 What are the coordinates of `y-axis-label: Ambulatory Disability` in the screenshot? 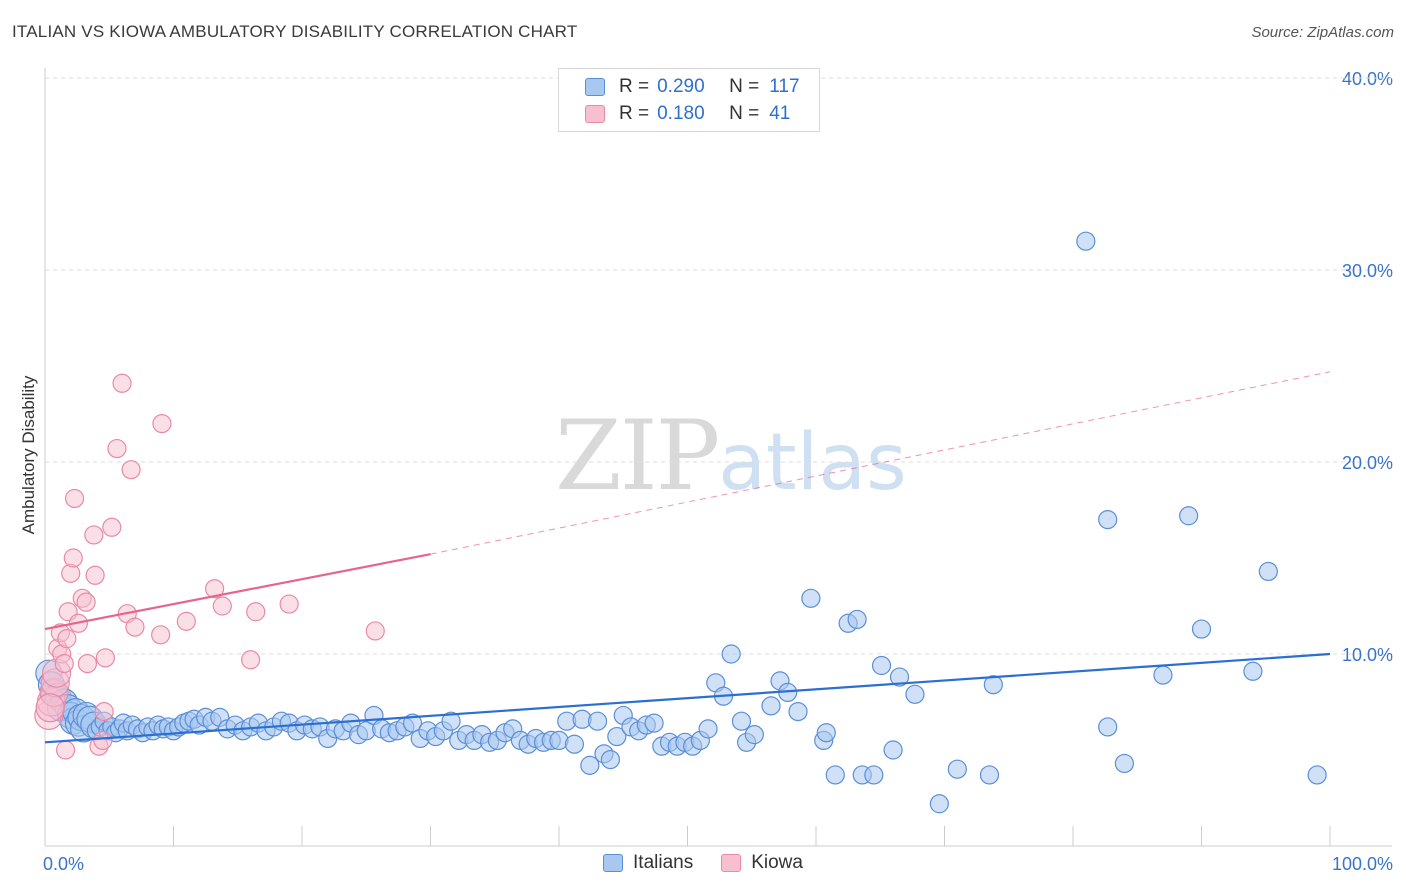 It's located at (28, 454).